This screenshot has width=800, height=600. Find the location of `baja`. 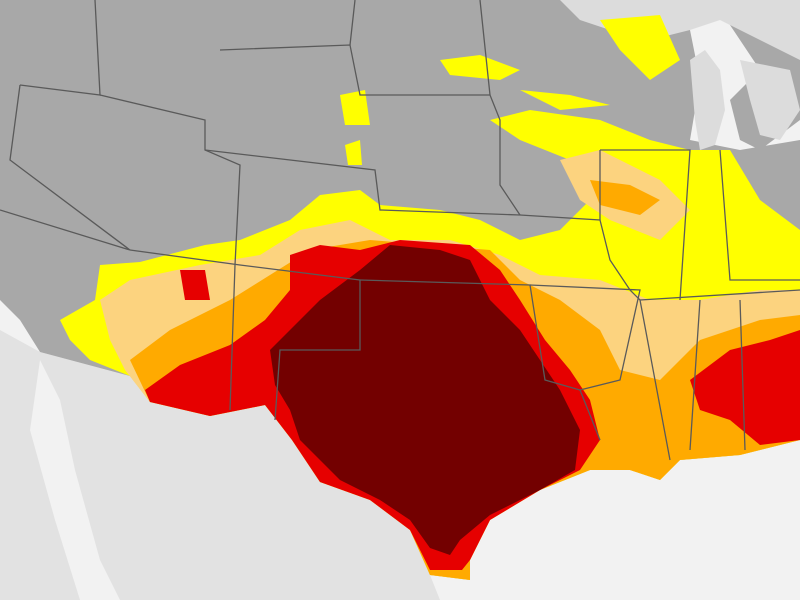

baja is located at coordinates (75, 480).